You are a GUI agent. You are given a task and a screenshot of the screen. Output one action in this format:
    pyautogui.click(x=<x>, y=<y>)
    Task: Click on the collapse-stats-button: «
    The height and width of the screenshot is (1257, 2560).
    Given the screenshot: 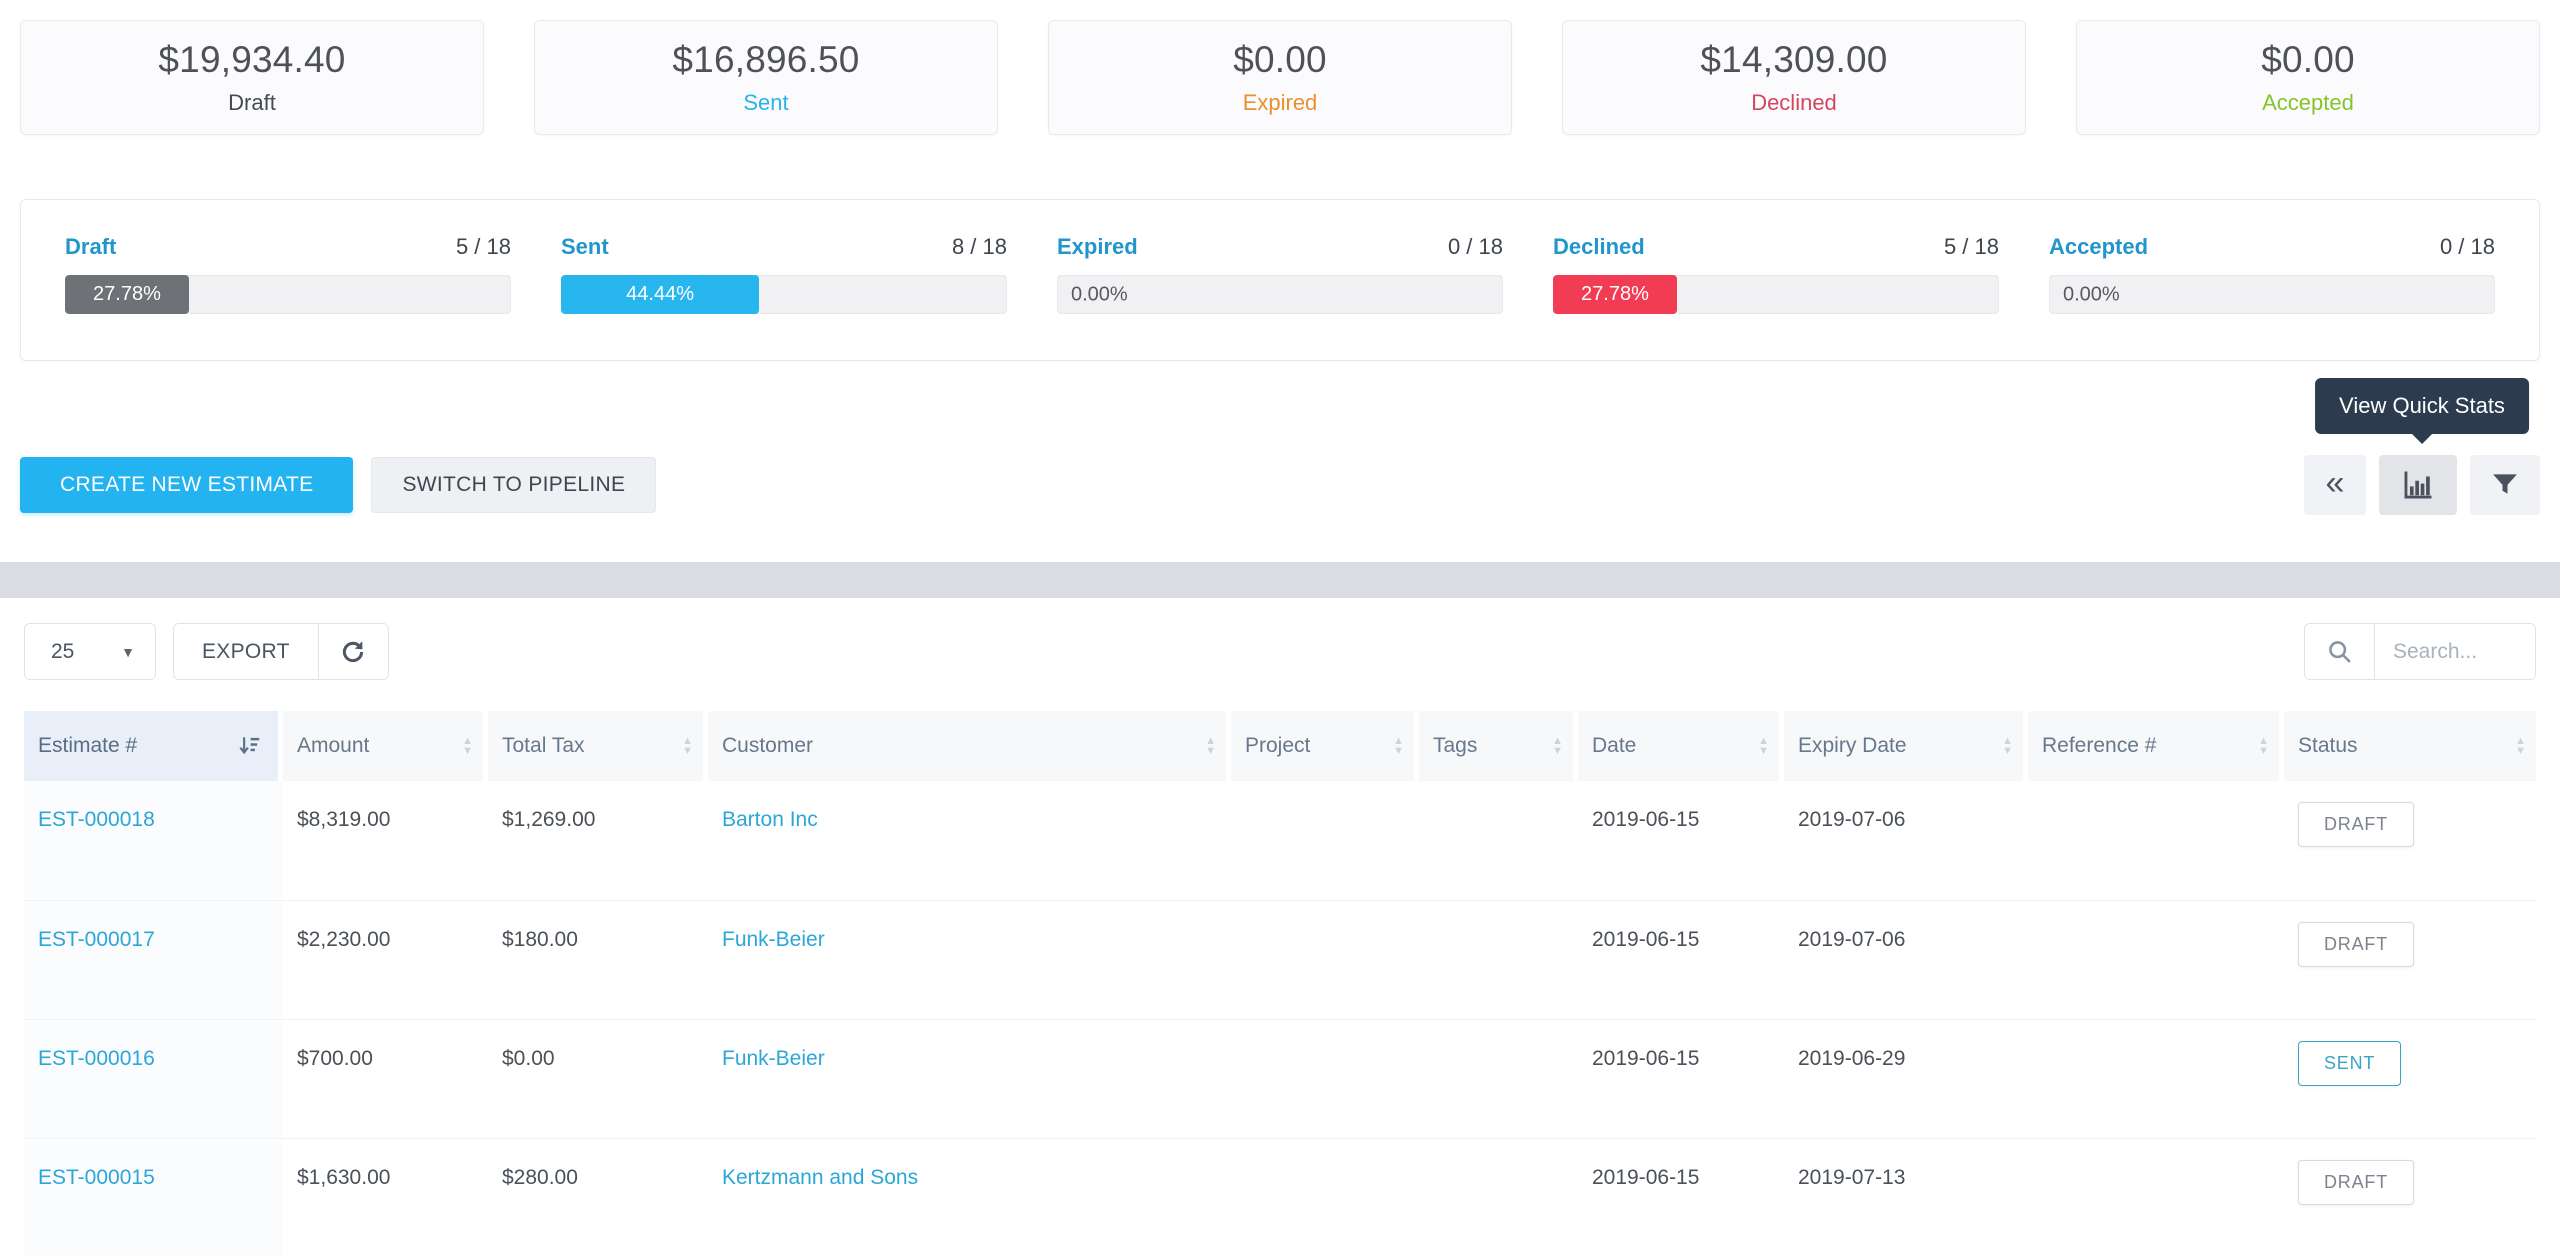 What is the action you would take?
    pyautogui.click(x=2335, y=485)
    